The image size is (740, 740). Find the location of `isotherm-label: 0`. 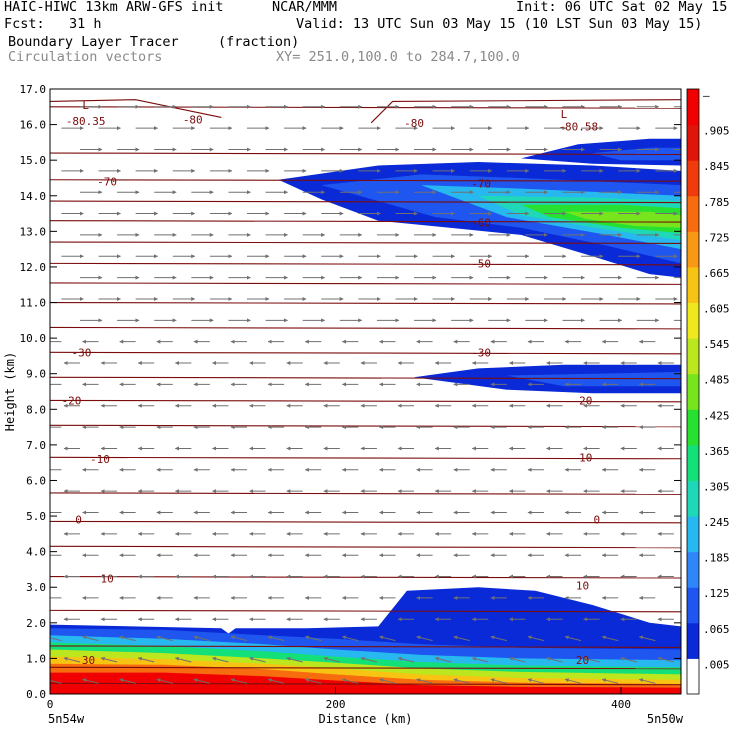

isotherm-label: 0 is located at coordinates (596, 520).